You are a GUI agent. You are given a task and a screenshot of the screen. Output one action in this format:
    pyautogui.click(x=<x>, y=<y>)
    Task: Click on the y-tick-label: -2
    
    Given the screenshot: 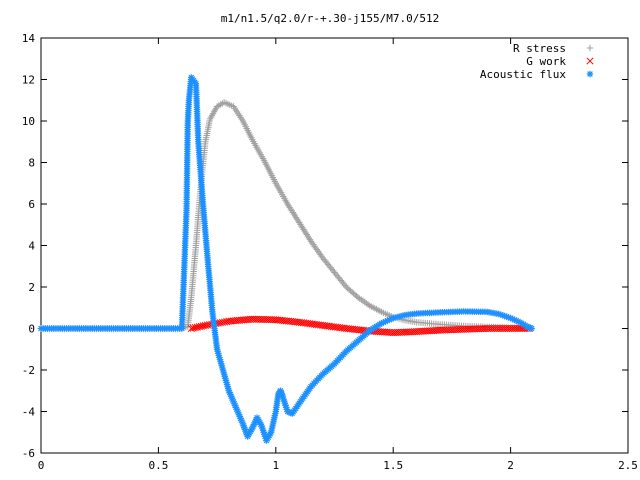 What is the action you would take?
    pyautogui.click(x=28, y=370)
    